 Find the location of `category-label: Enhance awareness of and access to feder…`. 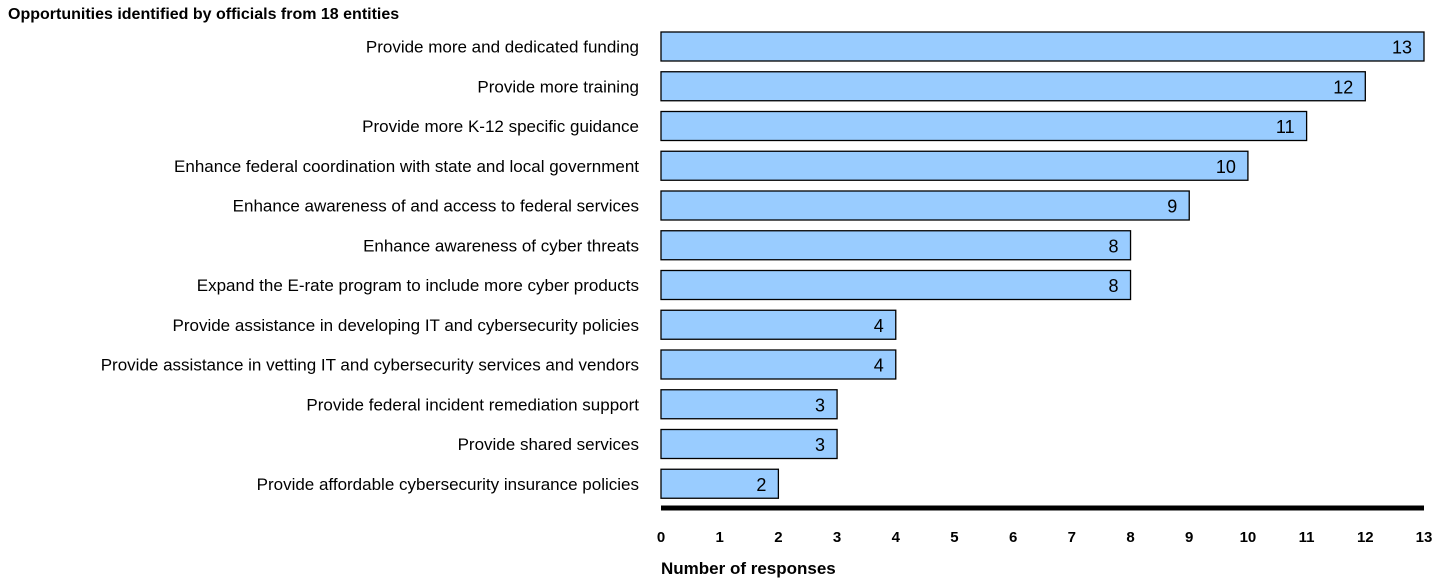

category-label: Enhance awareness of and access to feder… is located at coordinates (436, 206).